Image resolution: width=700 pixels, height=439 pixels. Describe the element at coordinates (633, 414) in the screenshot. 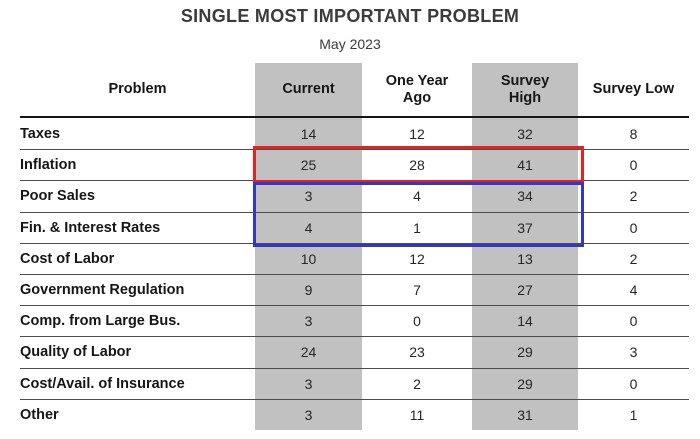

I see `cell-survey-low: 1` at that location.